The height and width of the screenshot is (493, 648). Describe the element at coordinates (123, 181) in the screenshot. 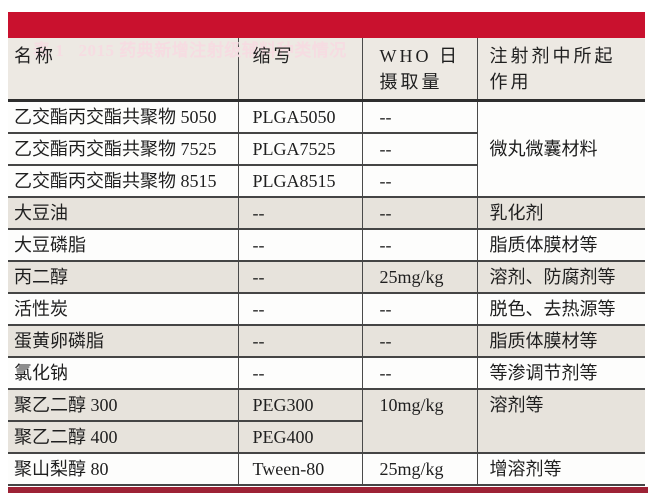

I see `cell-name: 乙交酯丙交酯共聚物 8515` at that location.